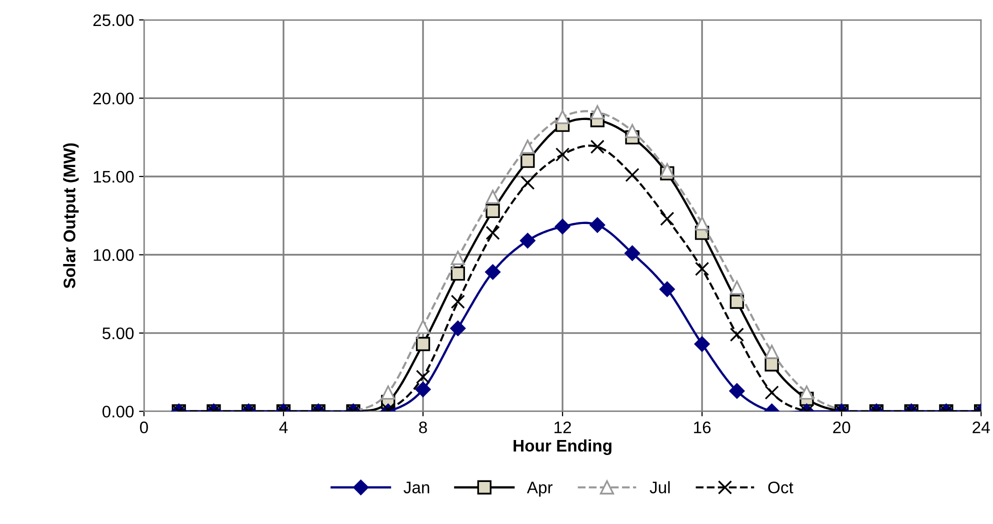 Image resolution: width=993 pixels, height=524 pixels. What do you see at coordinates (539, 489) in the screenshot?
I see `legend-label: Apr` at bounding box center [539, 489].